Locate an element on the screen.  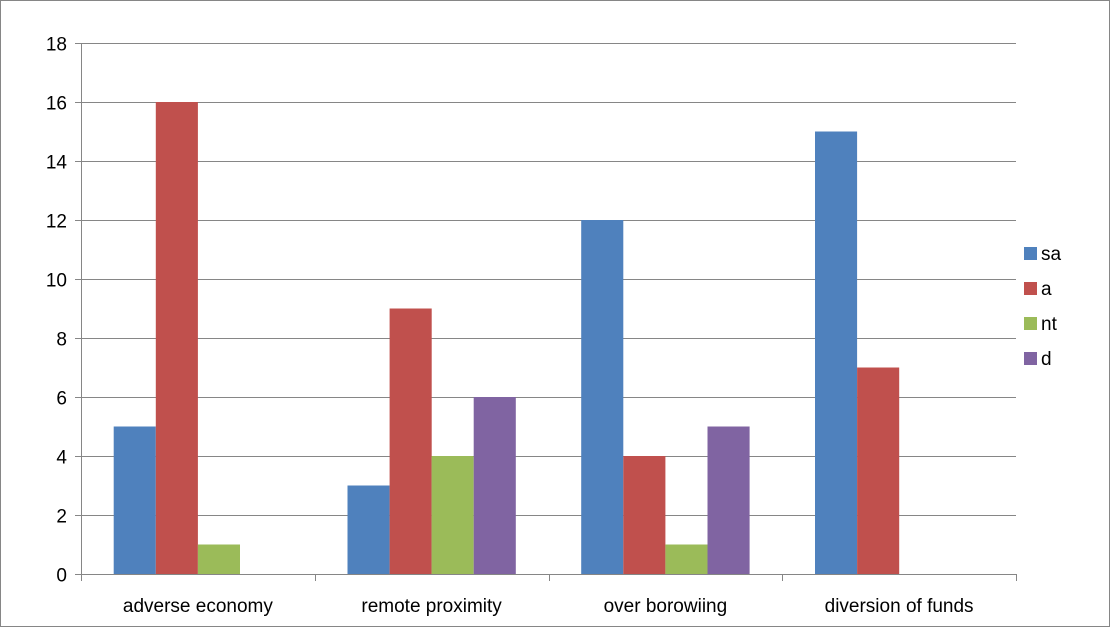
y-tick-label: 10 is located at coordinates (56, 281).